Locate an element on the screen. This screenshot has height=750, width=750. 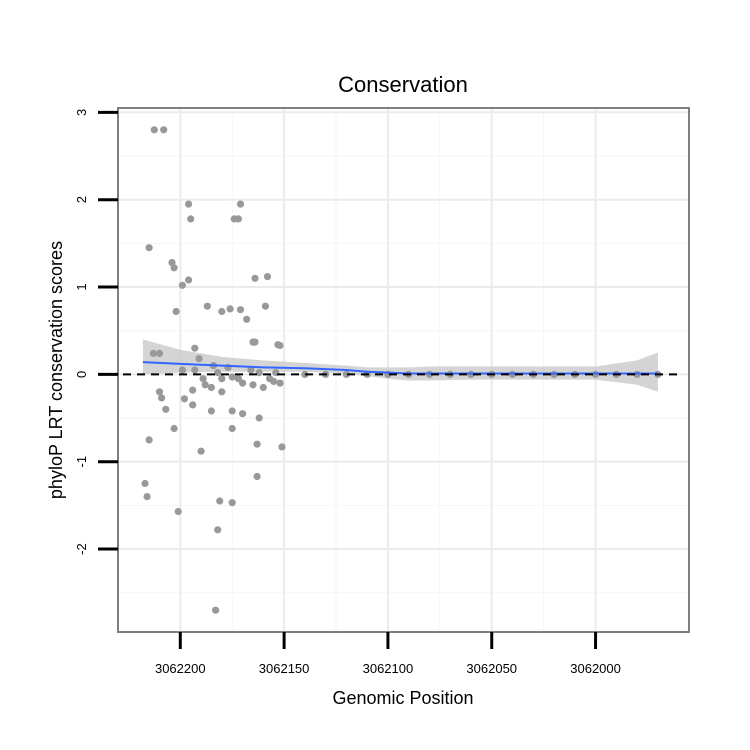
y-axis-title: phyloP LRT conservation scores is located at coordinates (56, 370).